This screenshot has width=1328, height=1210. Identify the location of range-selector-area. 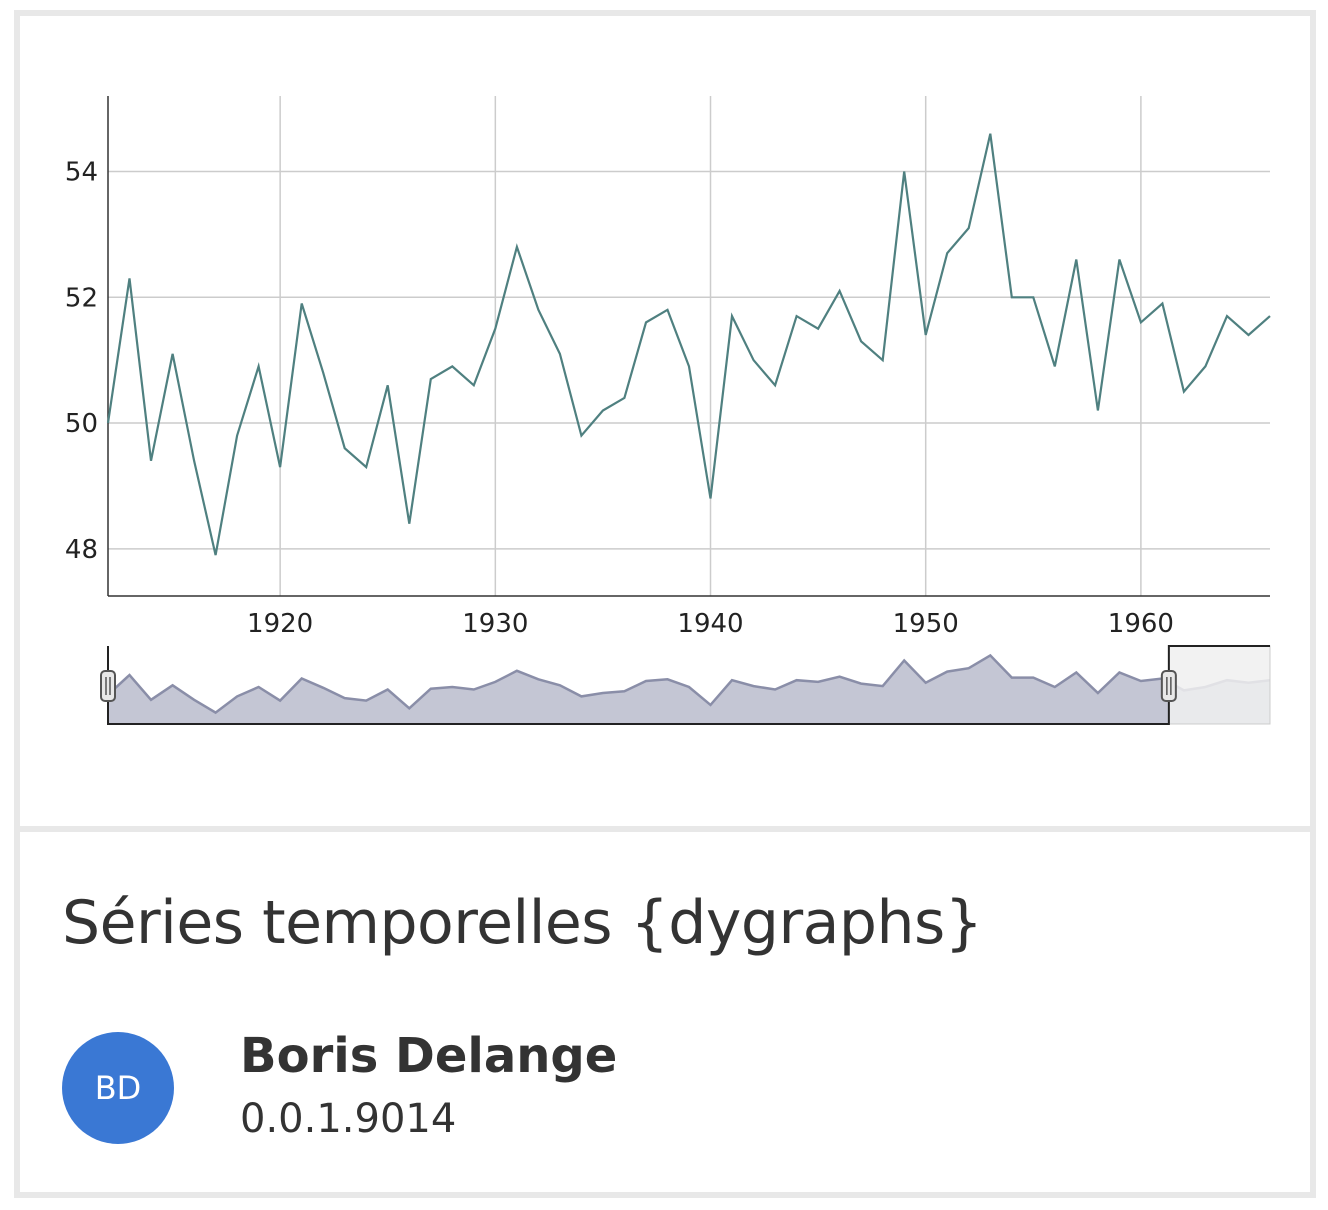
(689, 689).